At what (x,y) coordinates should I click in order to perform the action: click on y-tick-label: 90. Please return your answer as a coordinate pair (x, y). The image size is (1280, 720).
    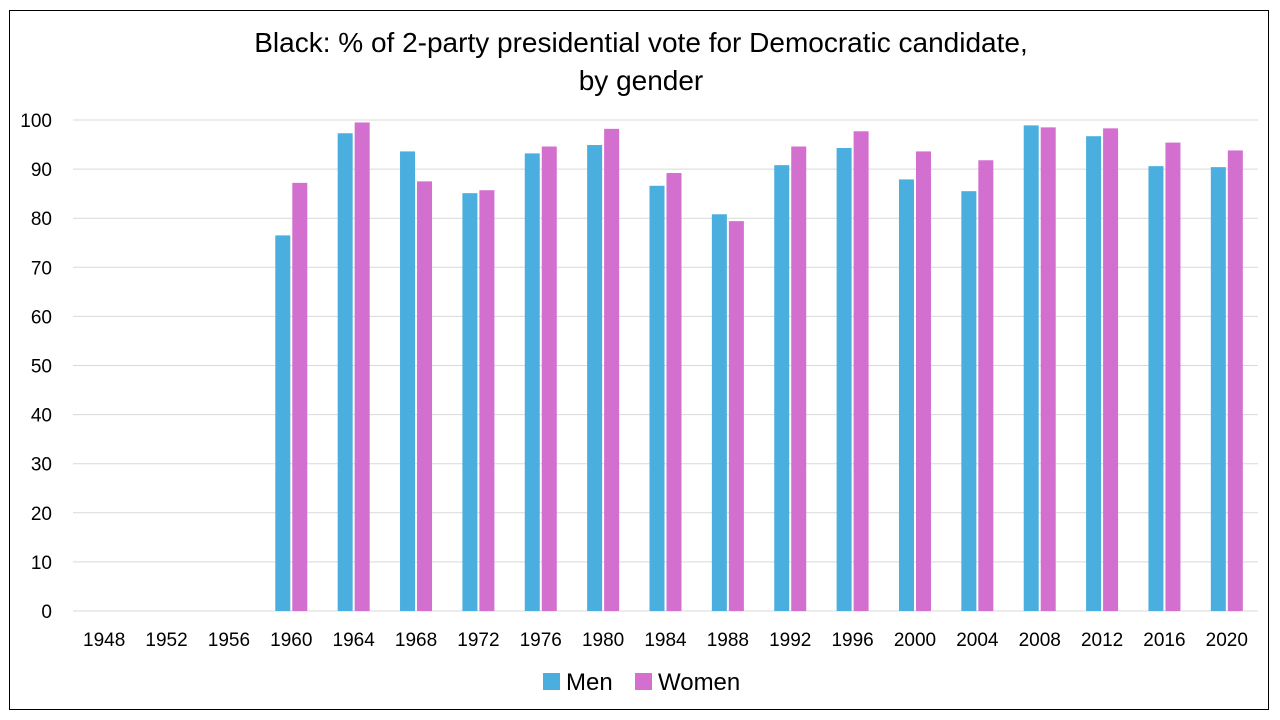
    Looking at the image, I should click on (41, 170).